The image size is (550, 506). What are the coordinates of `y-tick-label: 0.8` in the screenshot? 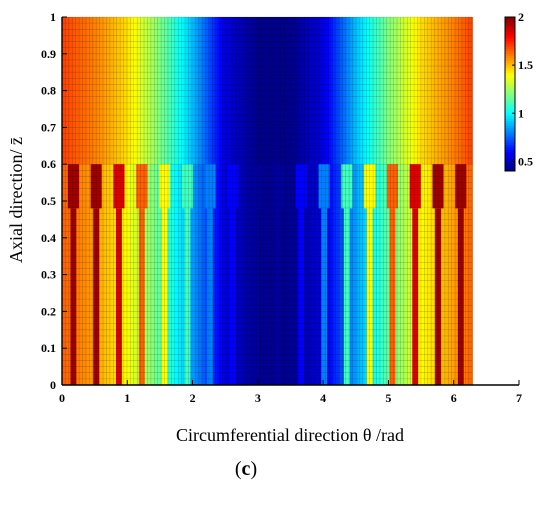 It's located at (48, 91).